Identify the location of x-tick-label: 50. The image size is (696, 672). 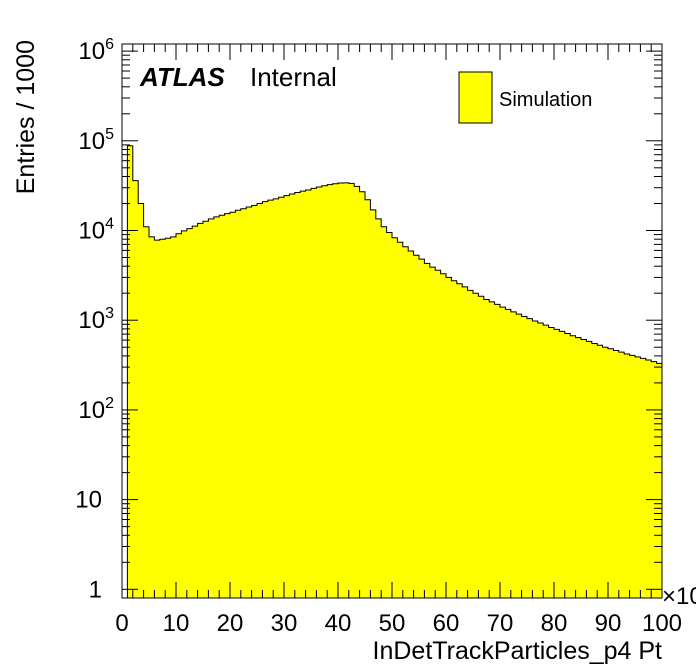
(392, 623).